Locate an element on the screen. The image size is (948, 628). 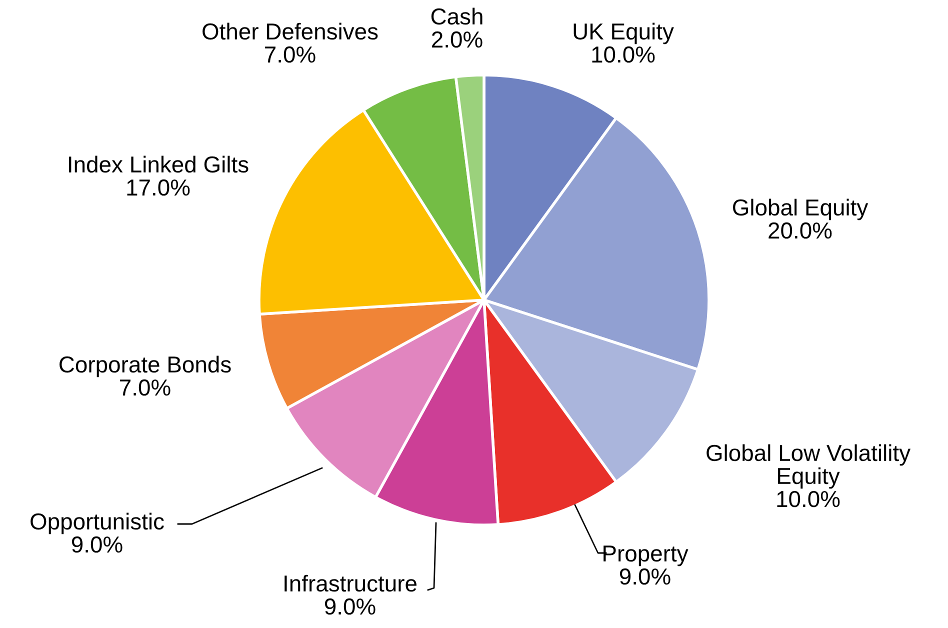
slice-label: Opportunistic is located at coordinates (97, 523).